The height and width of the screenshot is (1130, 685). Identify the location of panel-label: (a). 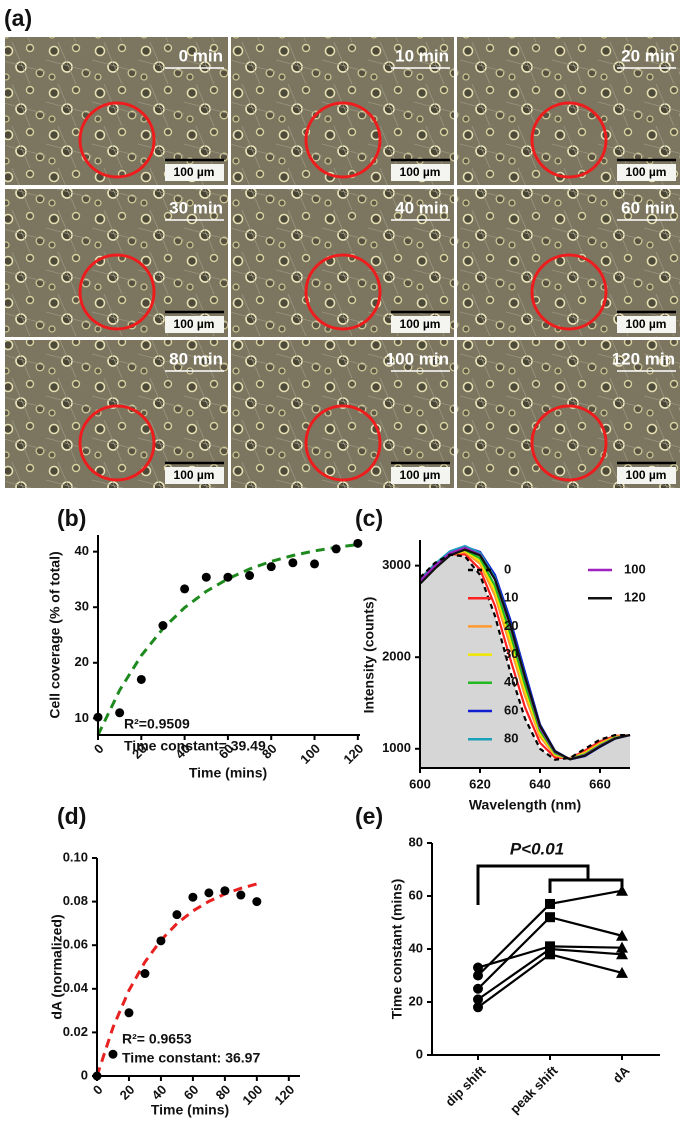
(18, 18).